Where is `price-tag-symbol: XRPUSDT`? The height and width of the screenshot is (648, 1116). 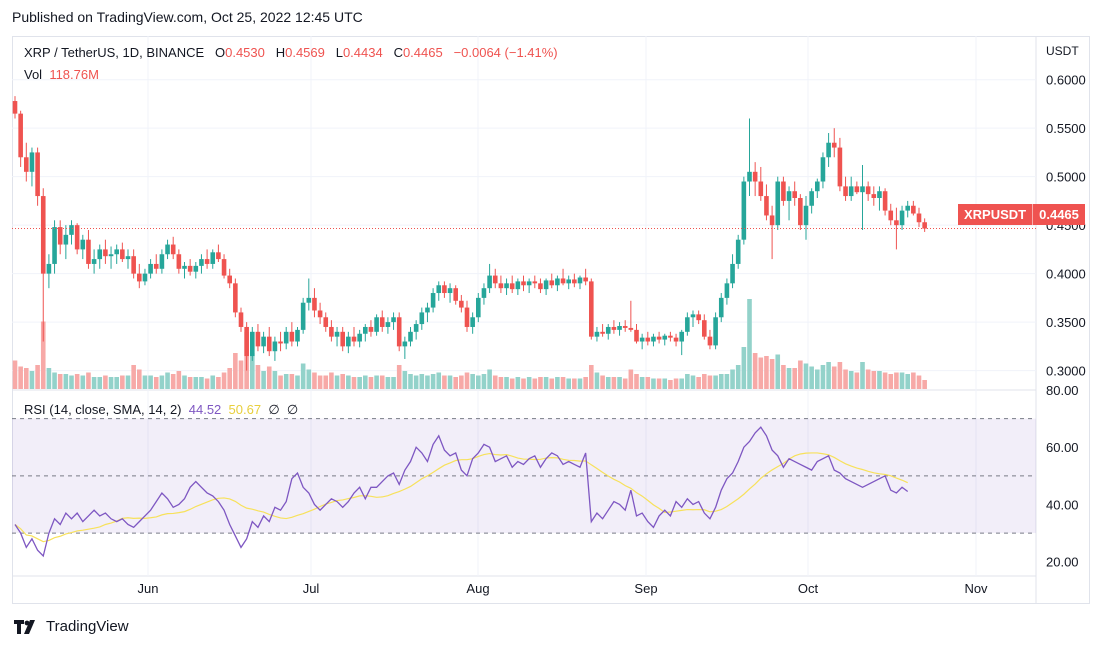
price-tag-symbol: XRPUSDT is located at coordinates (995, 214).